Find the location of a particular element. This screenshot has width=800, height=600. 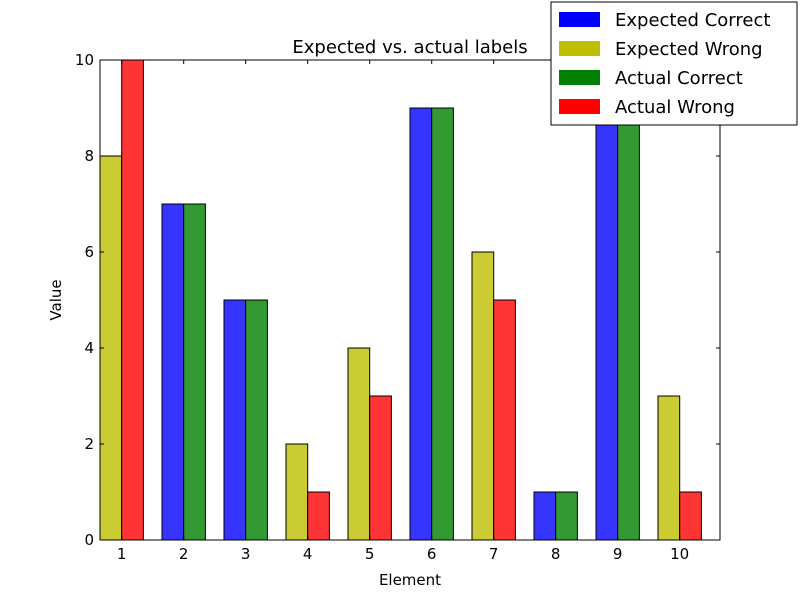

x-tick-label: 2 is located at coordinates (184, 554).